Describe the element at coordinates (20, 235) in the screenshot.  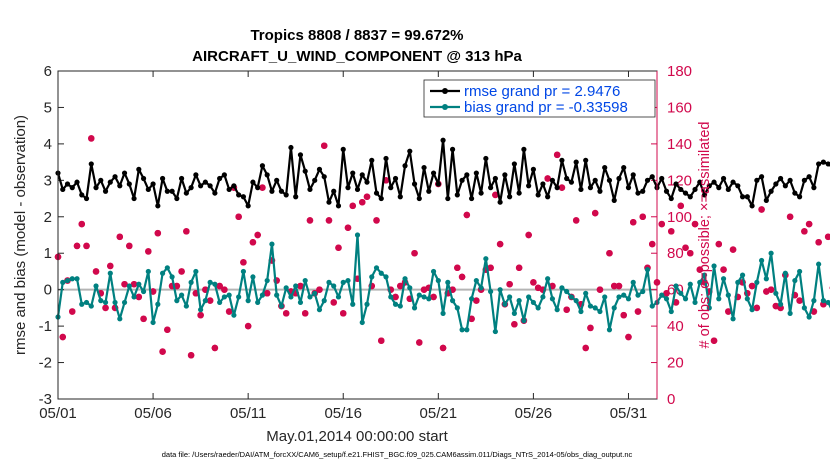
I see `y-axis-label-left: rmse and bias (model - observation)` at that location.